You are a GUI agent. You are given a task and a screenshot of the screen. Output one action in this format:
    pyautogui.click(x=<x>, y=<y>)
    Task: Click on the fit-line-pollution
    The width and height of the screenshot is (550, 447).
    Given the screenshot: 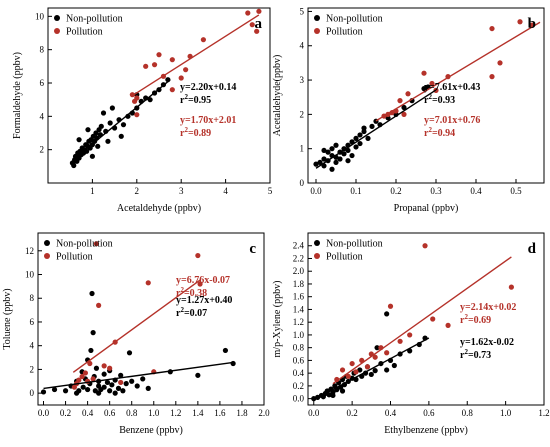 What is the action you would take?
    pyautogui.click(x=422, y=320)
    